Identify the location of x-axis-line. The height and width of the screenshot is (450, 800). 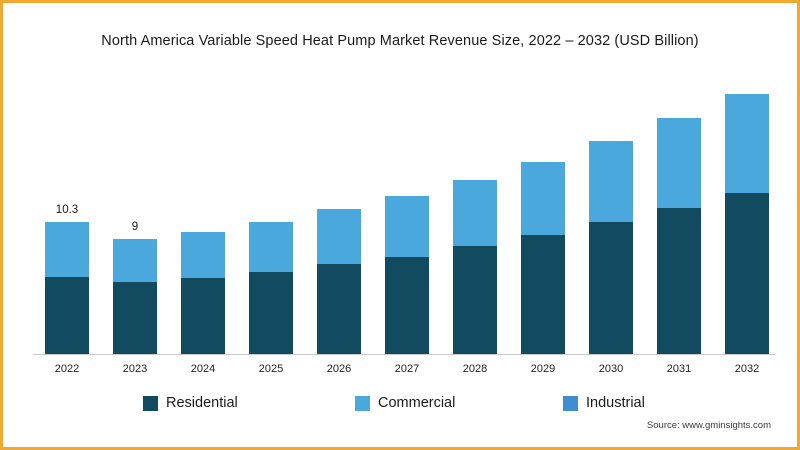
(404, 354).